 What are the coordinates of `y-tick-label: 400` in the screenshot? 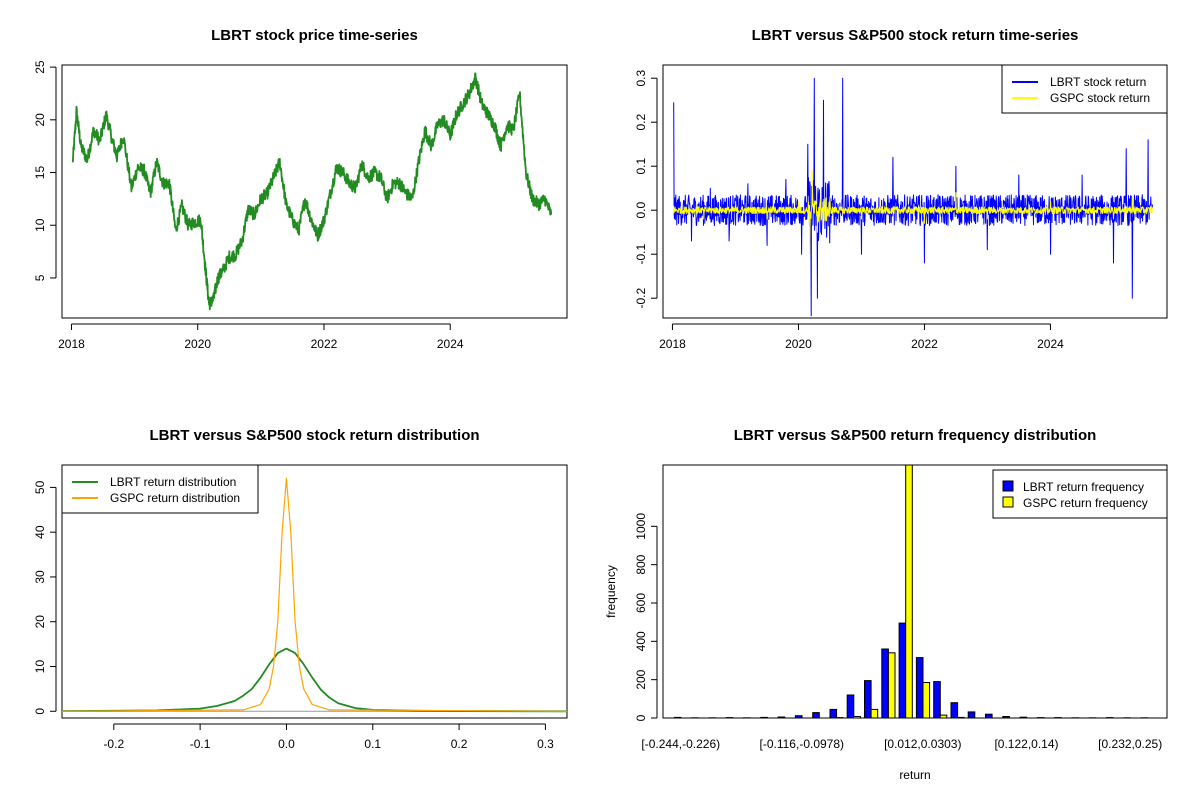 It's located at (641, 641).